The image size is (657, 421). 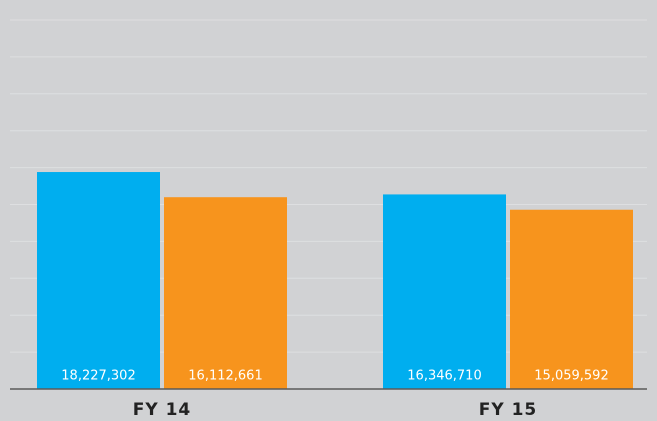 I want to click on value-label: 16,112,661, so click(x=225, y=376).